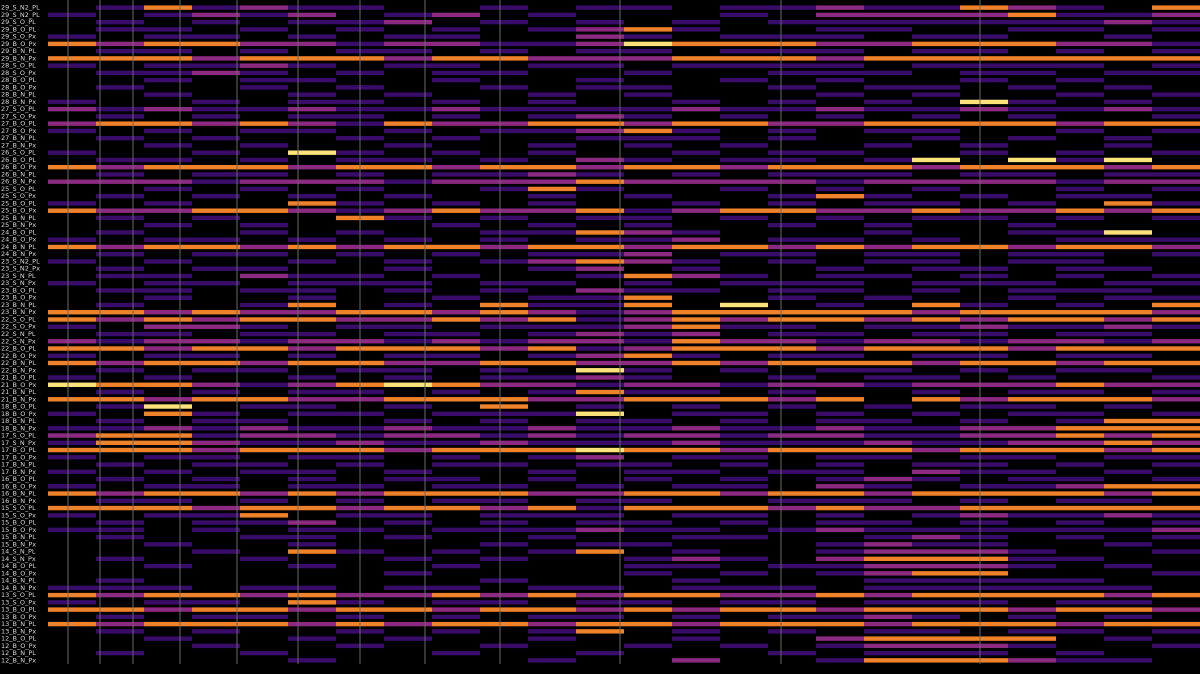 The image size is (1200, 674). I want to click on row-label: 17_B_O_PL, so click(19, 450).